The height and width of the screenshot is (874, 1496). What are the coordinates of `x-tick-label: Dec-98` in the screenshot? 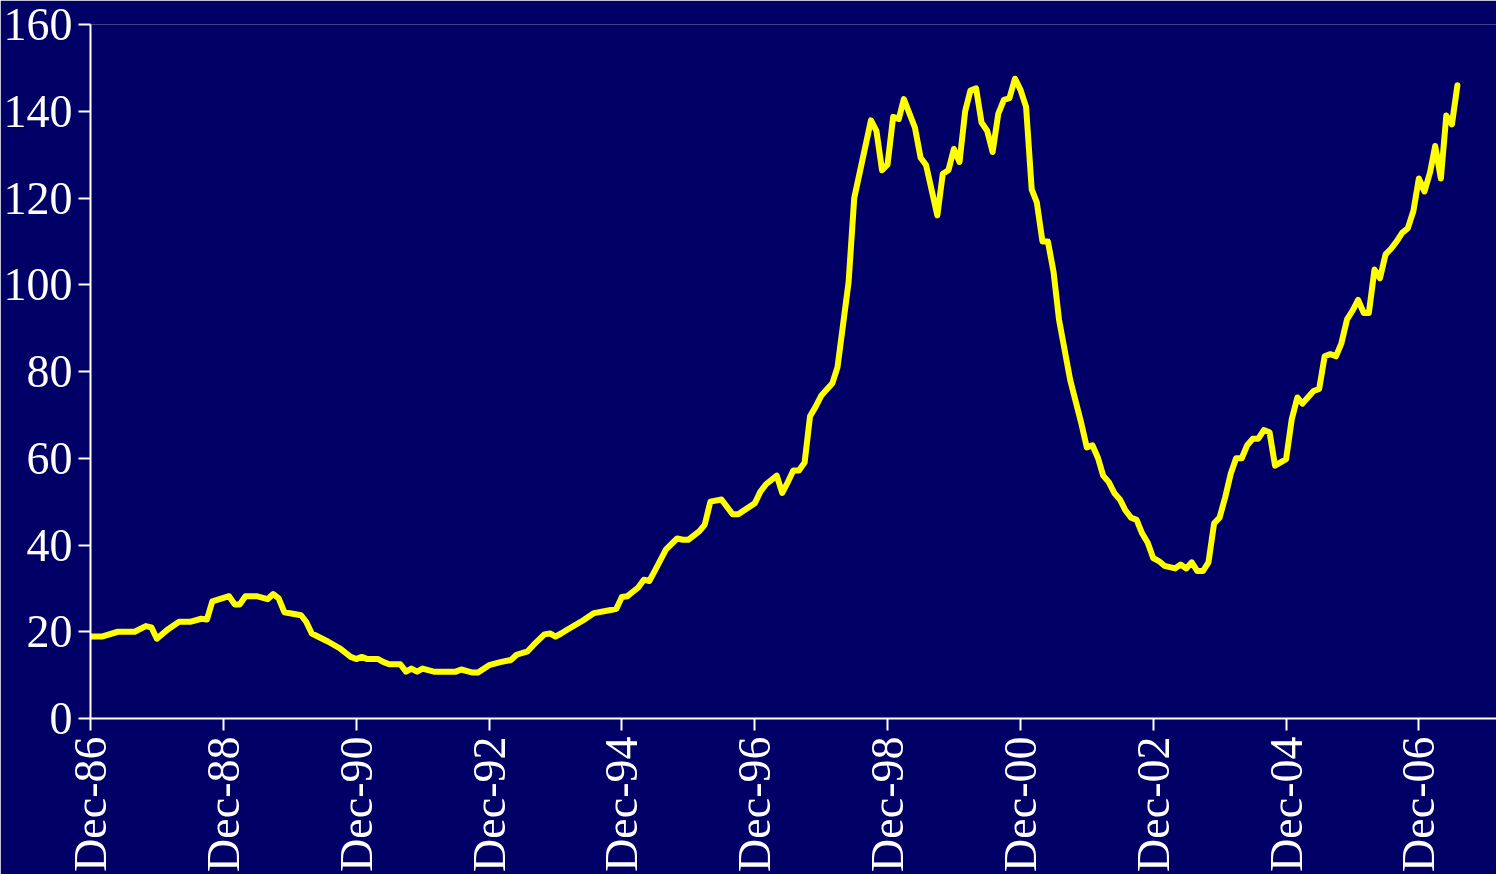 It's located at (888, 804).